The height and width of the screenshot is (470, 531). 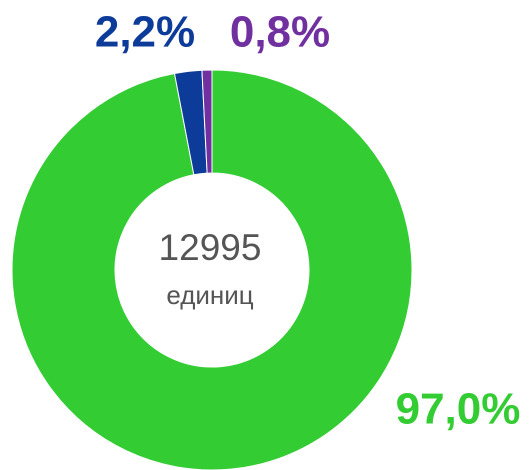 What do you see at coordinates (209, 295) in the screenshot?
I see `center-unit: единиц` at bounding box center [209, 295].